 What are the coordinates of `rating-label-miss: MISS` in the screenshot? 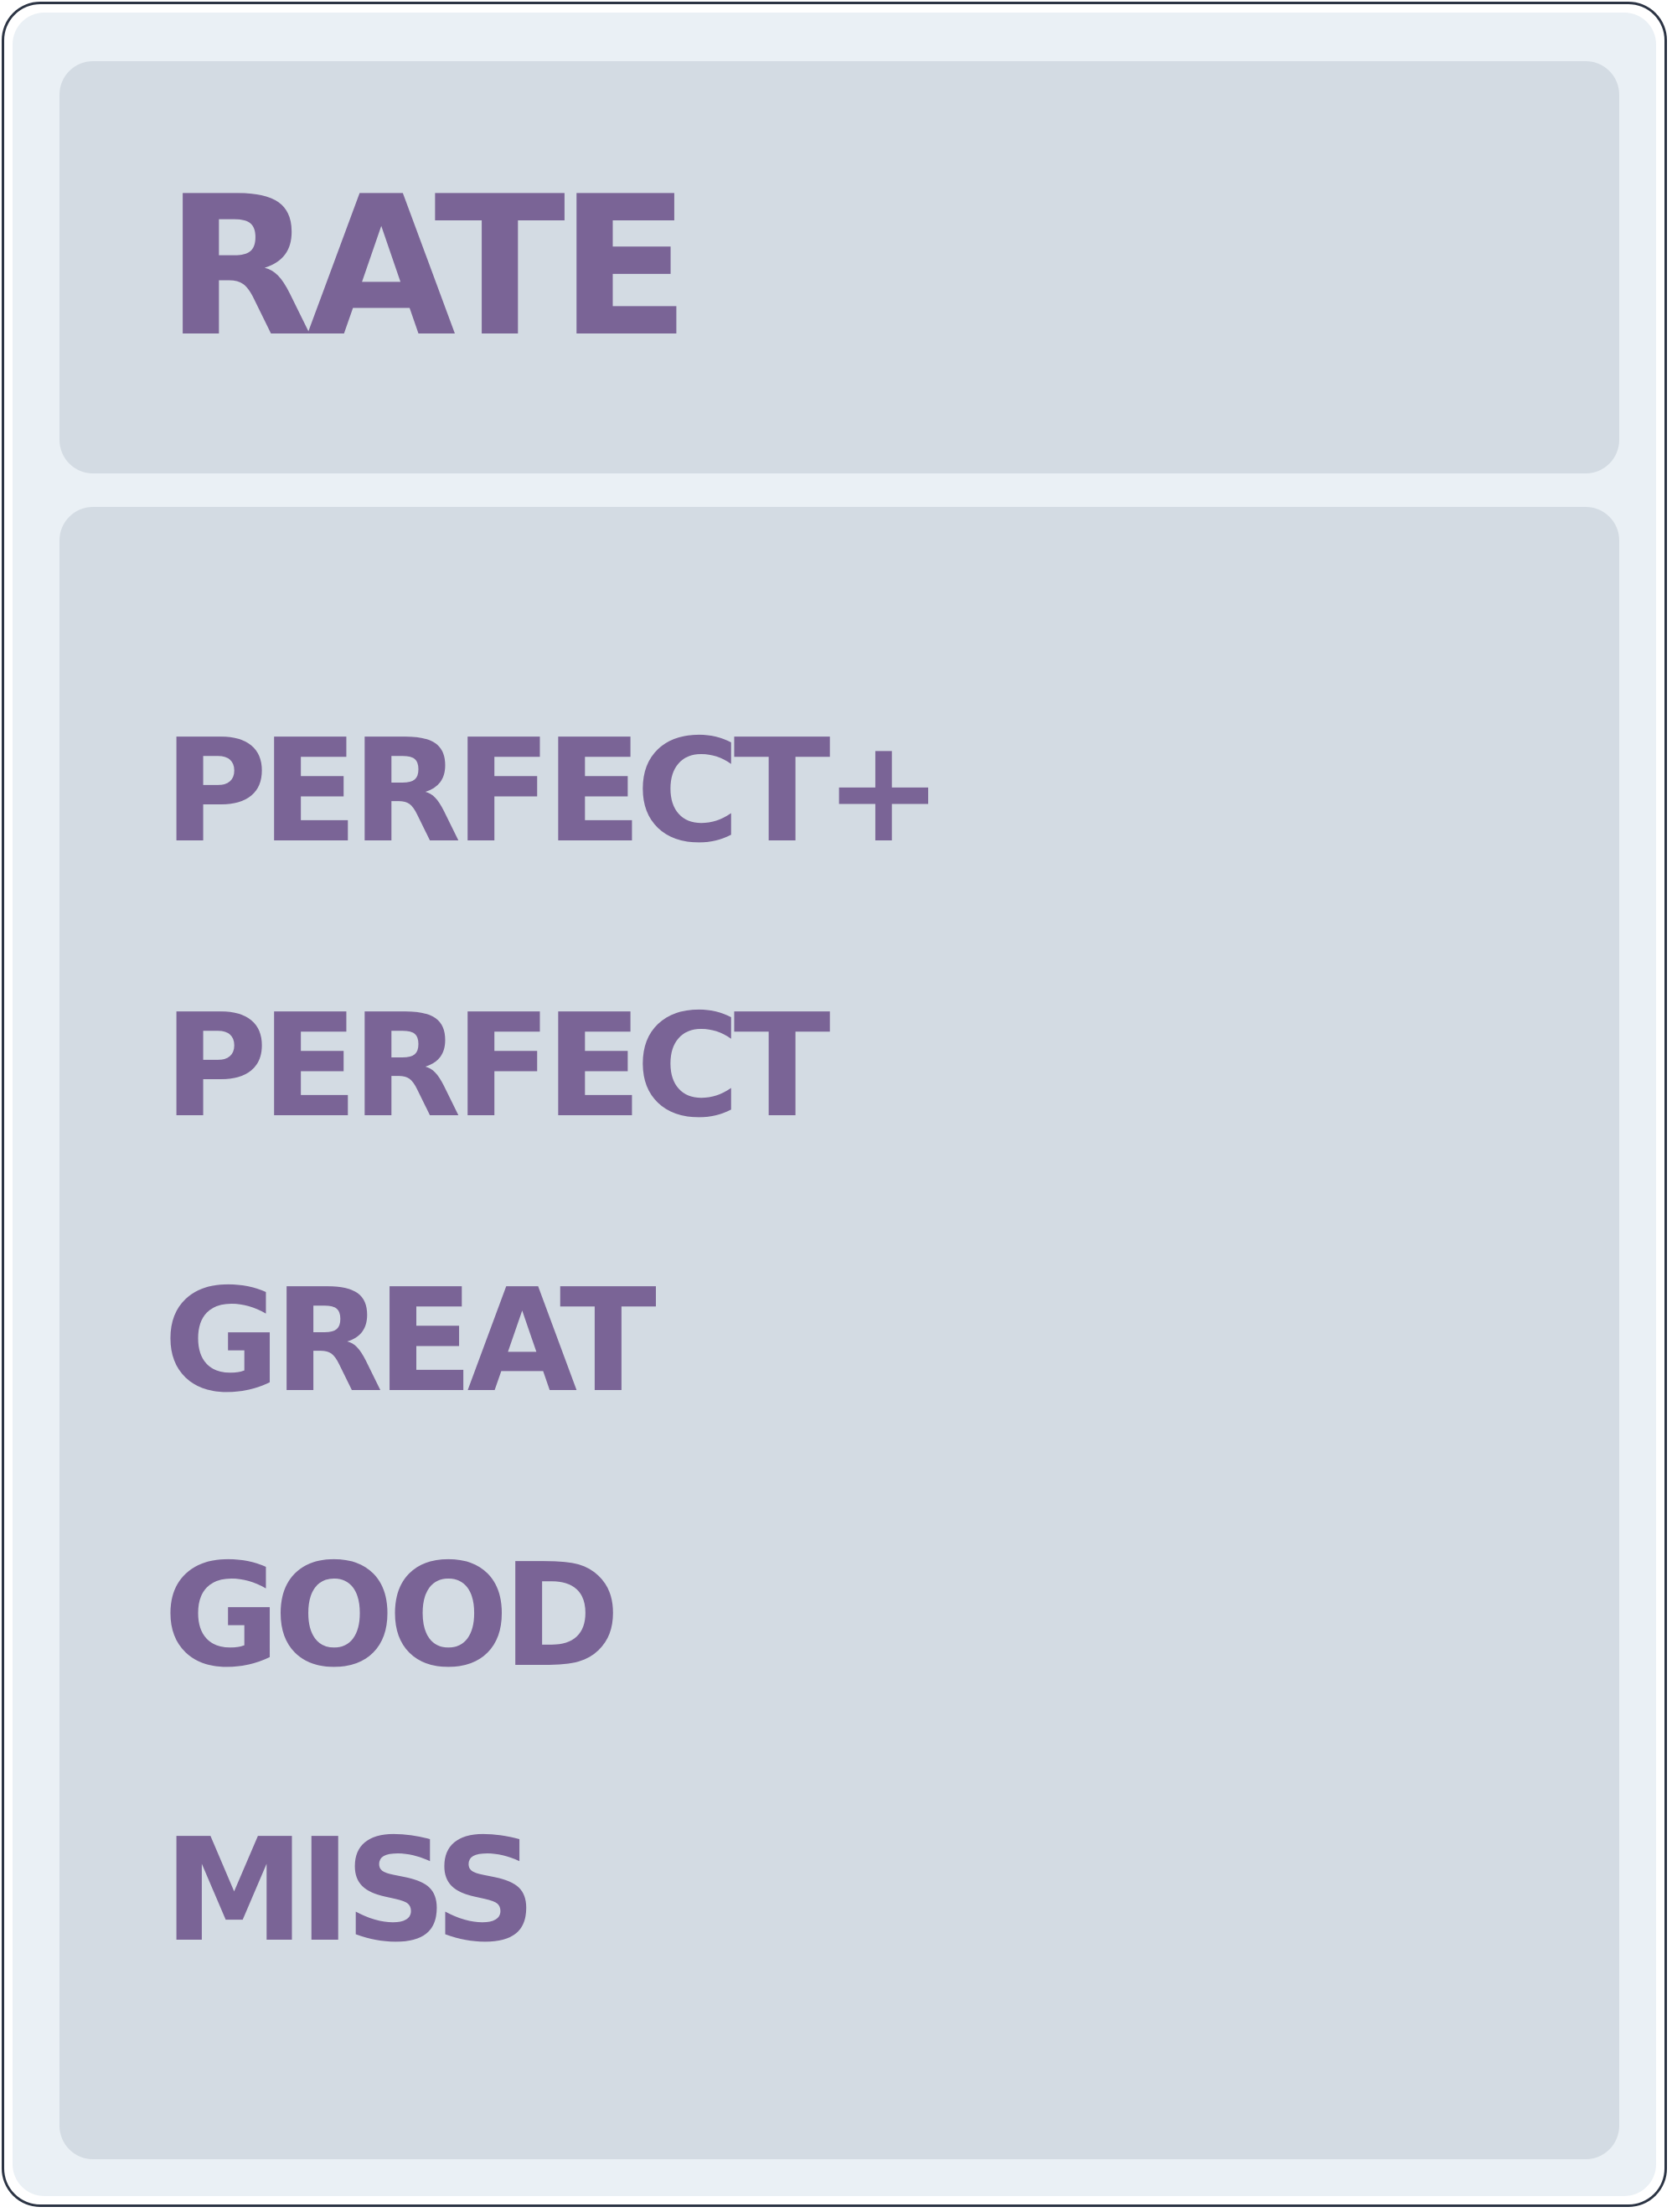 It's located at (350, 1891).